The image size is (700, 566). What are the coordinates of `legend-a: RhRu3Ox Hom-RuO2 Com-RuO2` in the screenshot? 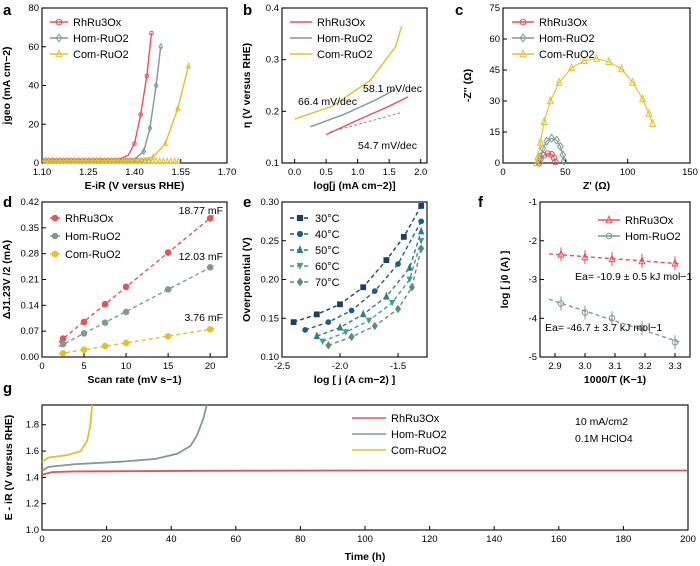 It's located at (89, 39).